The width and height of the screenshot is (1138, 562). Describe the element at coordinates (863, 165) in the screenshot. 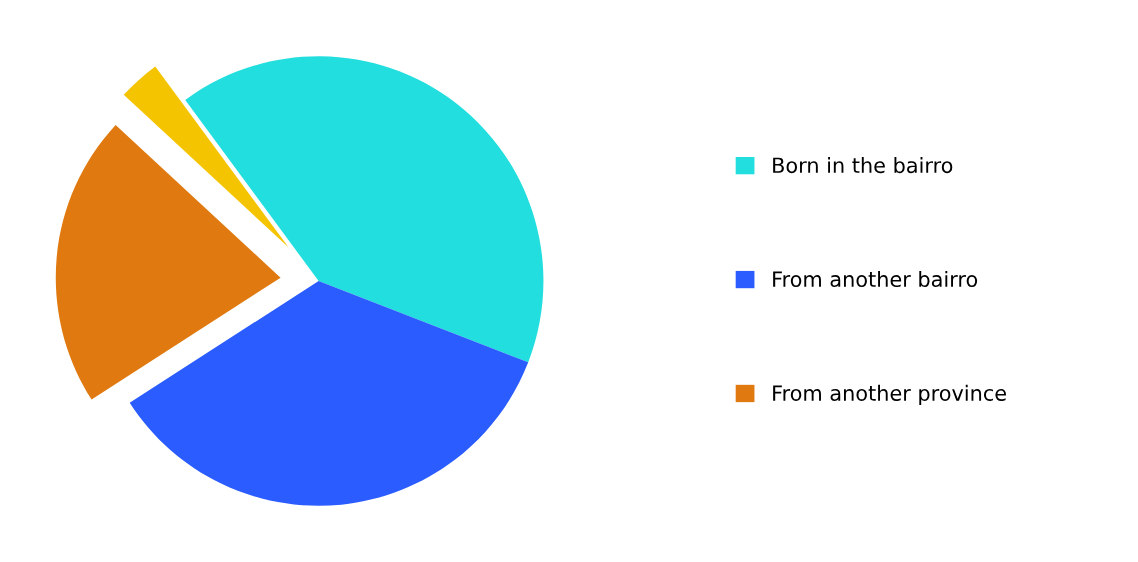

I see `legend-label: Born in the bairro` at that location.